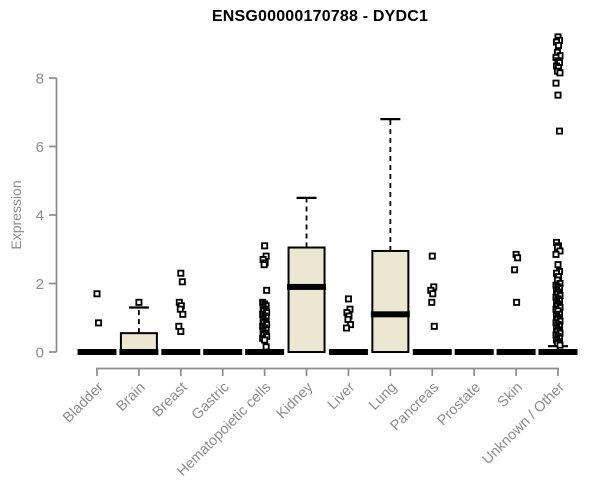 This screenshot has height=500, width=600. I want to click on y-tick-label: 4, so click(40, 216).